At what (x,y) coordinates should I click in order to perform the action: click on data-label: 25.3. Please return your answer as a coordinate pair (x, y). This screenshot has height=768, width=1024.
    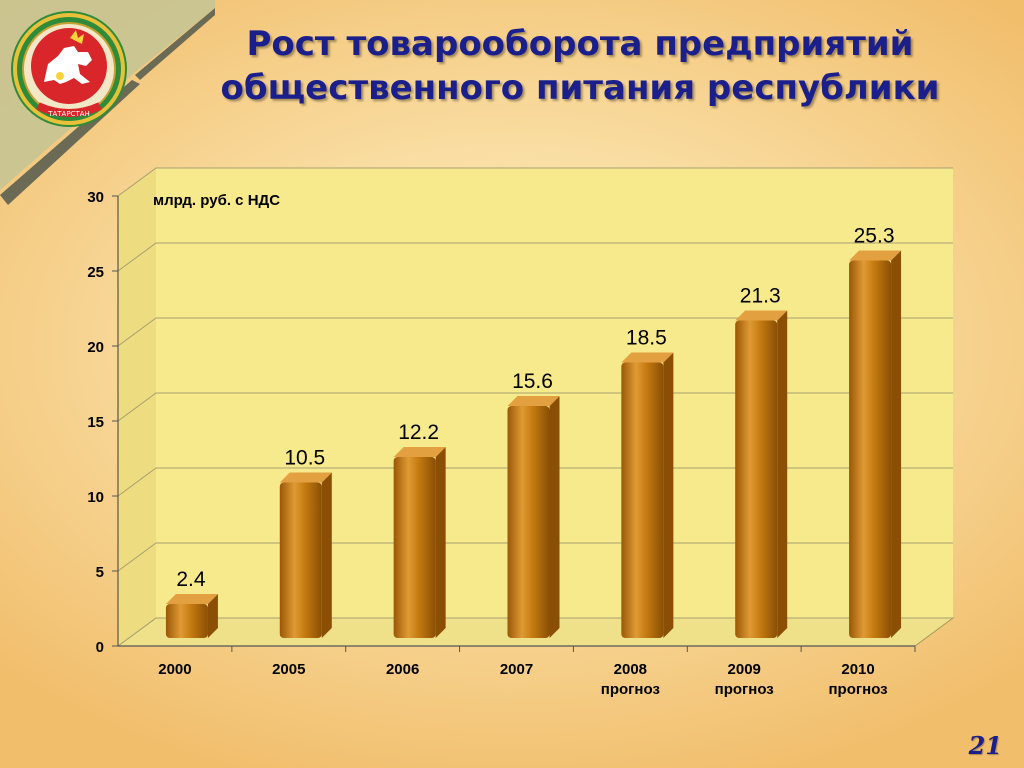
    Looking at the image, I should click on (874, 236).